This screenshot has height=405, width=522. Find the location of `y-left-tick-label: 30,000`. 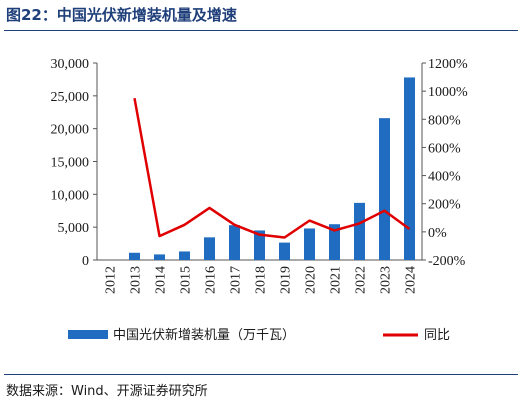

y-left-tick-label: 30,000 is located at coordinates (70, 64).